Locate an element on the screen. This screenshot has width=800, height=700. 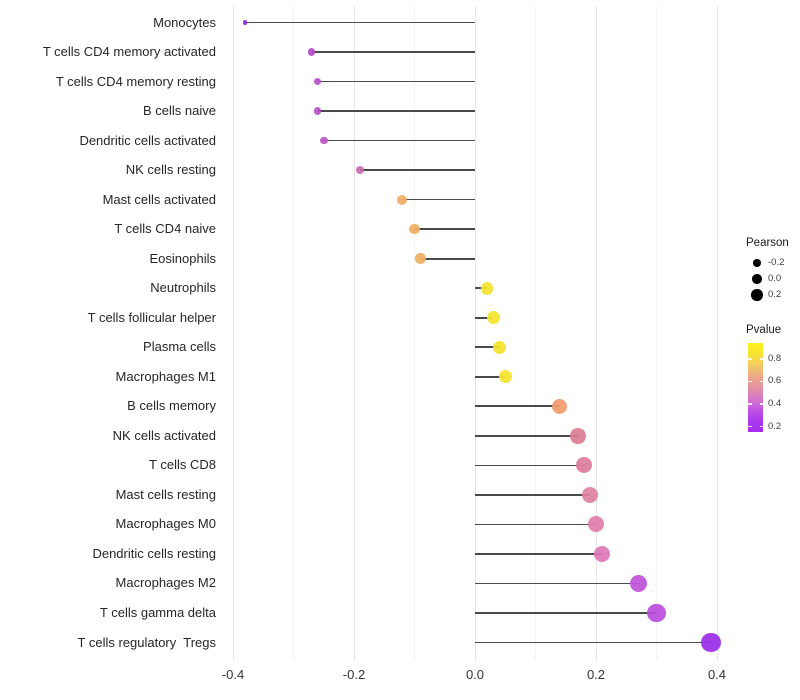
y-axis-label: Plasma cells is located at coordinates (179, 347).